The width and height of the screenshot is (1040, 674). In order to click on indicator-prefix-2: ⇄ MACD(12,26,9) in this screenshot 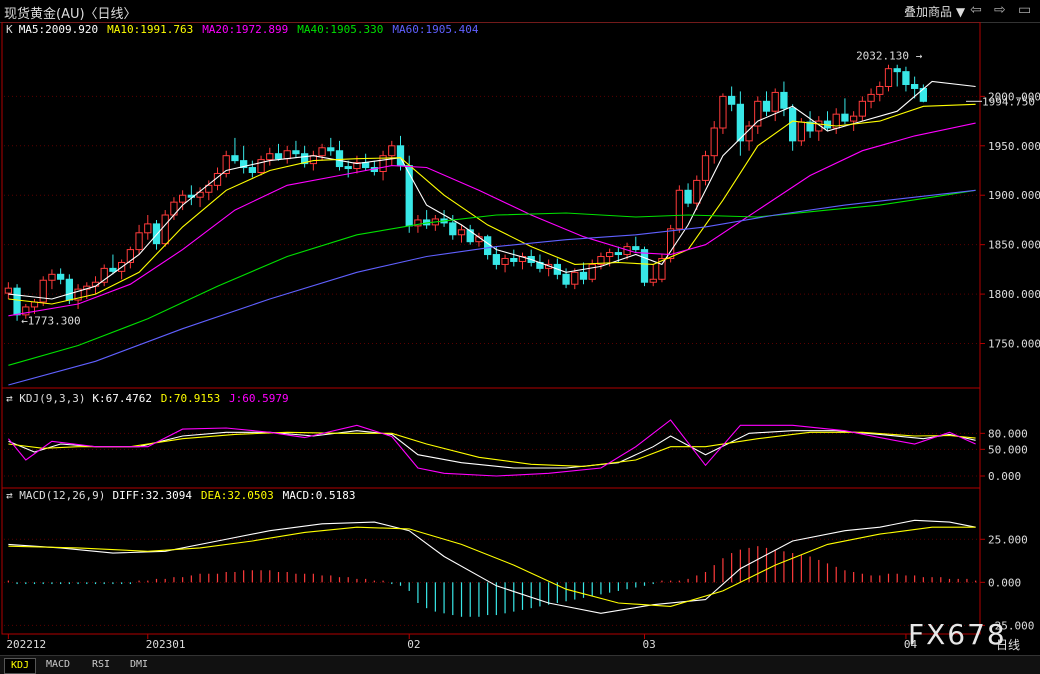, I will do `click(55, 495)`.